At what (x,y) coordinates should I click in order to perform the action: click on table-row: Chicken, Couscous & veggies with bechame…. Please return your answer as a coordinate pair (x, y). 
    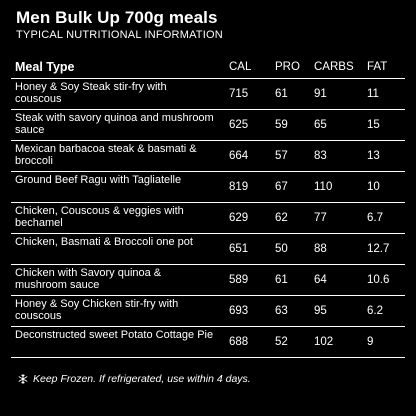
    Looking at the image, I should click on (208, 218).